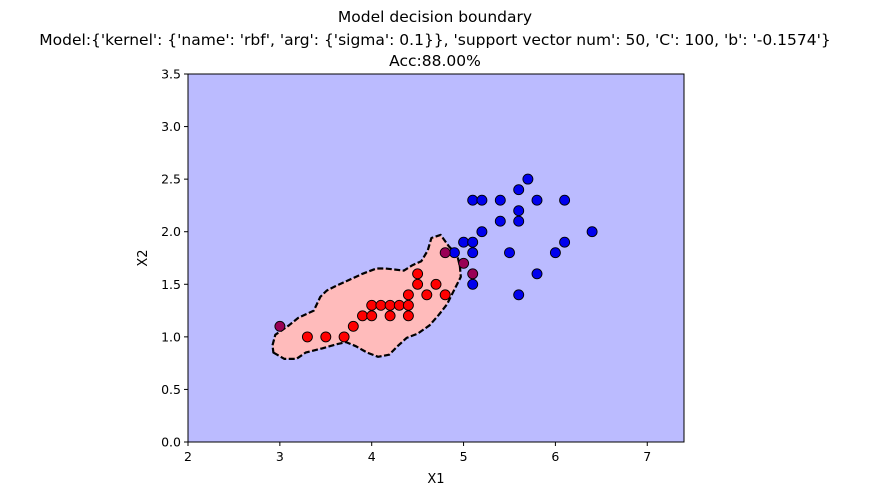 The height and width of the screenshot is (496, 870). What do you see at coordinates (171, 126) in the screenshot?
I see `y-tick-label: 3.0` at bounding box center [171, 126].